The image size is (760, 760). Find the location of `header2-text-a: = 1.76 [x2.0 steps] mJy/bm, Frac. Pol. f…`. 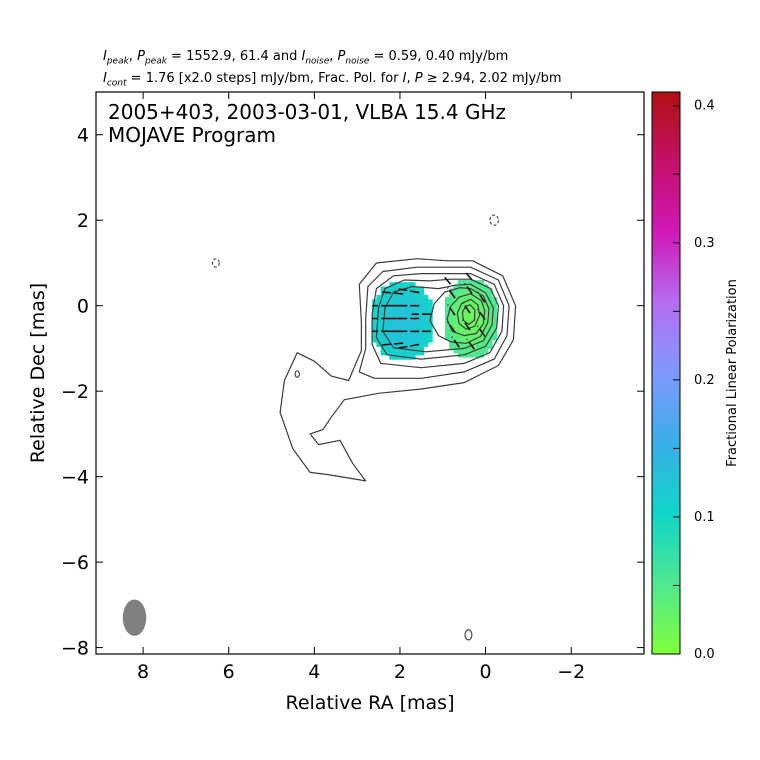

header2-text-a: = 1.76 [x2.0 steps] mJy/bm, Frac. Pol. f… is located at coordinates (264, 78).